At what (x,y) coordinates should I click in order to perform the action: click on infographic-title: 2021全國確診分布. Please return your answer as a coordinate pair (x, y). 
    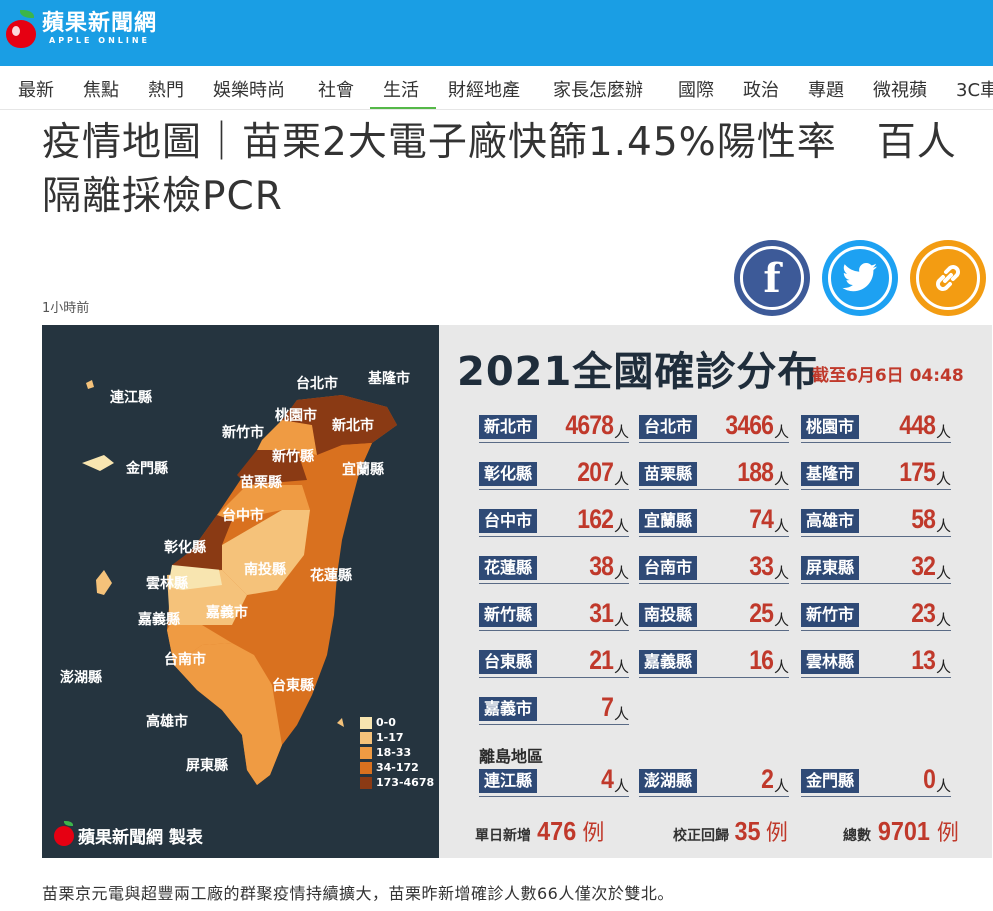
    Looking at the image, I should click on (638, 372).